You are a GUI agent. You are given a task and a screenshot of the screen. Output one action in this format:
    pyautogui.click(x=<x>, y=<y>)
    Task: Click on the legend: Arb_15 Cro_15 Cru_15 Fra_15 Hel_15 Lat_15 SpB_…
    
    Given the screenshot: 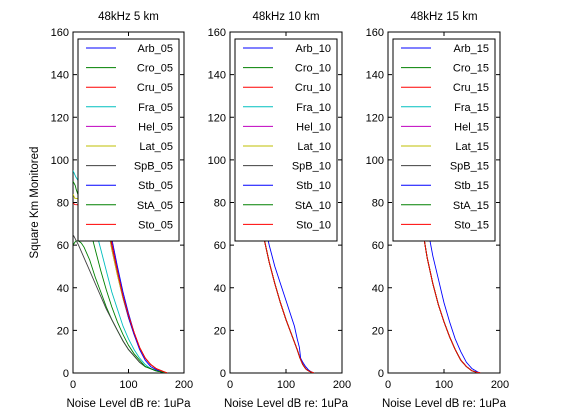 What is the action you would take?
    pyautogui.click(x=444, y=140)
    